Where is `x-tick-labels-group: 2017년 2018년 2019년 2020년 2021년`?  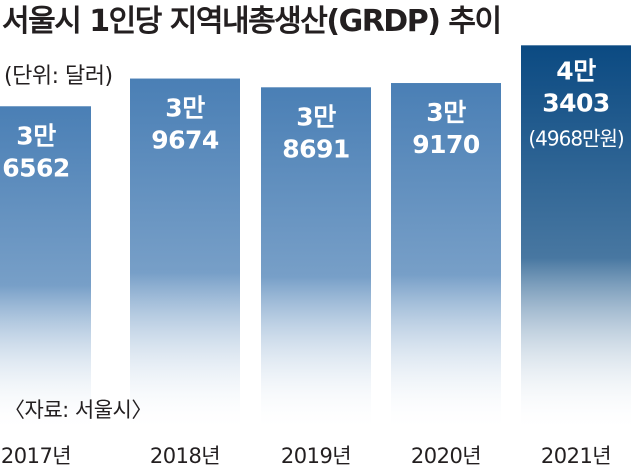 x-tick-labels-group: 2017년 2018년 2019년 2020년 2021년 is located at coordinates (306, 456).